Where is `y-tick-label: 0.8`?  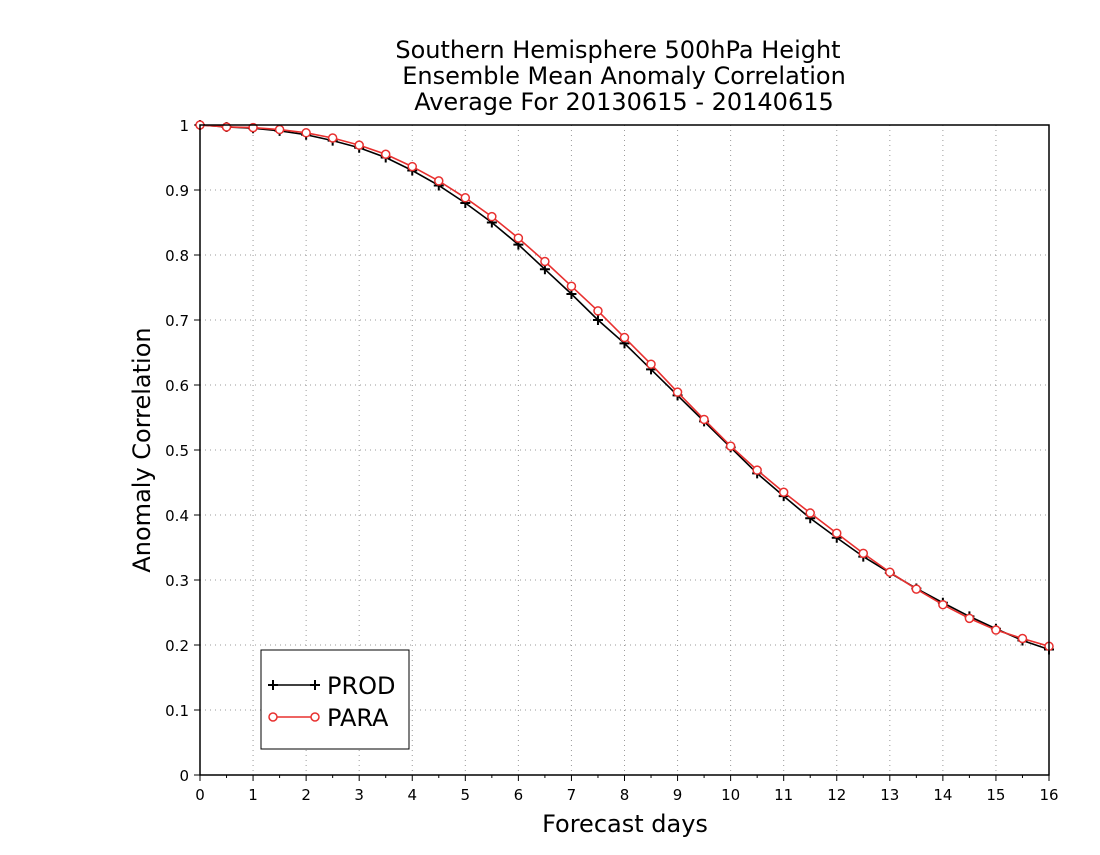 y-tick-label: 0.8 is located at coordinates (177, 256).